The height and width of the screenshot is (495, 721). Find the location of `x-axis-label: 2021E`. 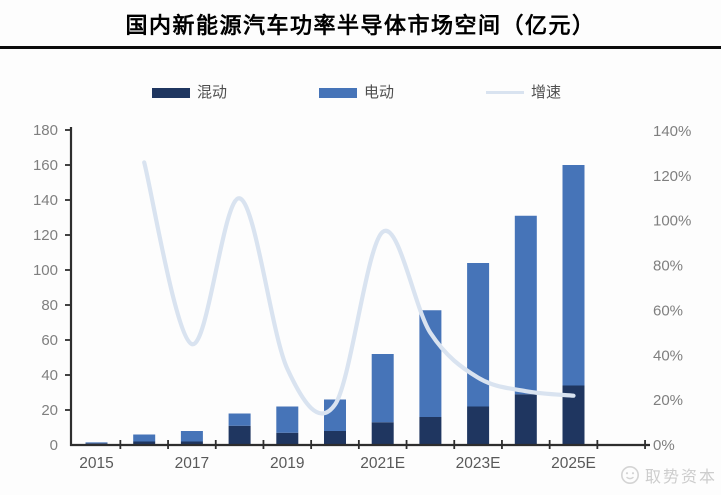

x-axis-label: 2021E is located at coordinates (382, 463).